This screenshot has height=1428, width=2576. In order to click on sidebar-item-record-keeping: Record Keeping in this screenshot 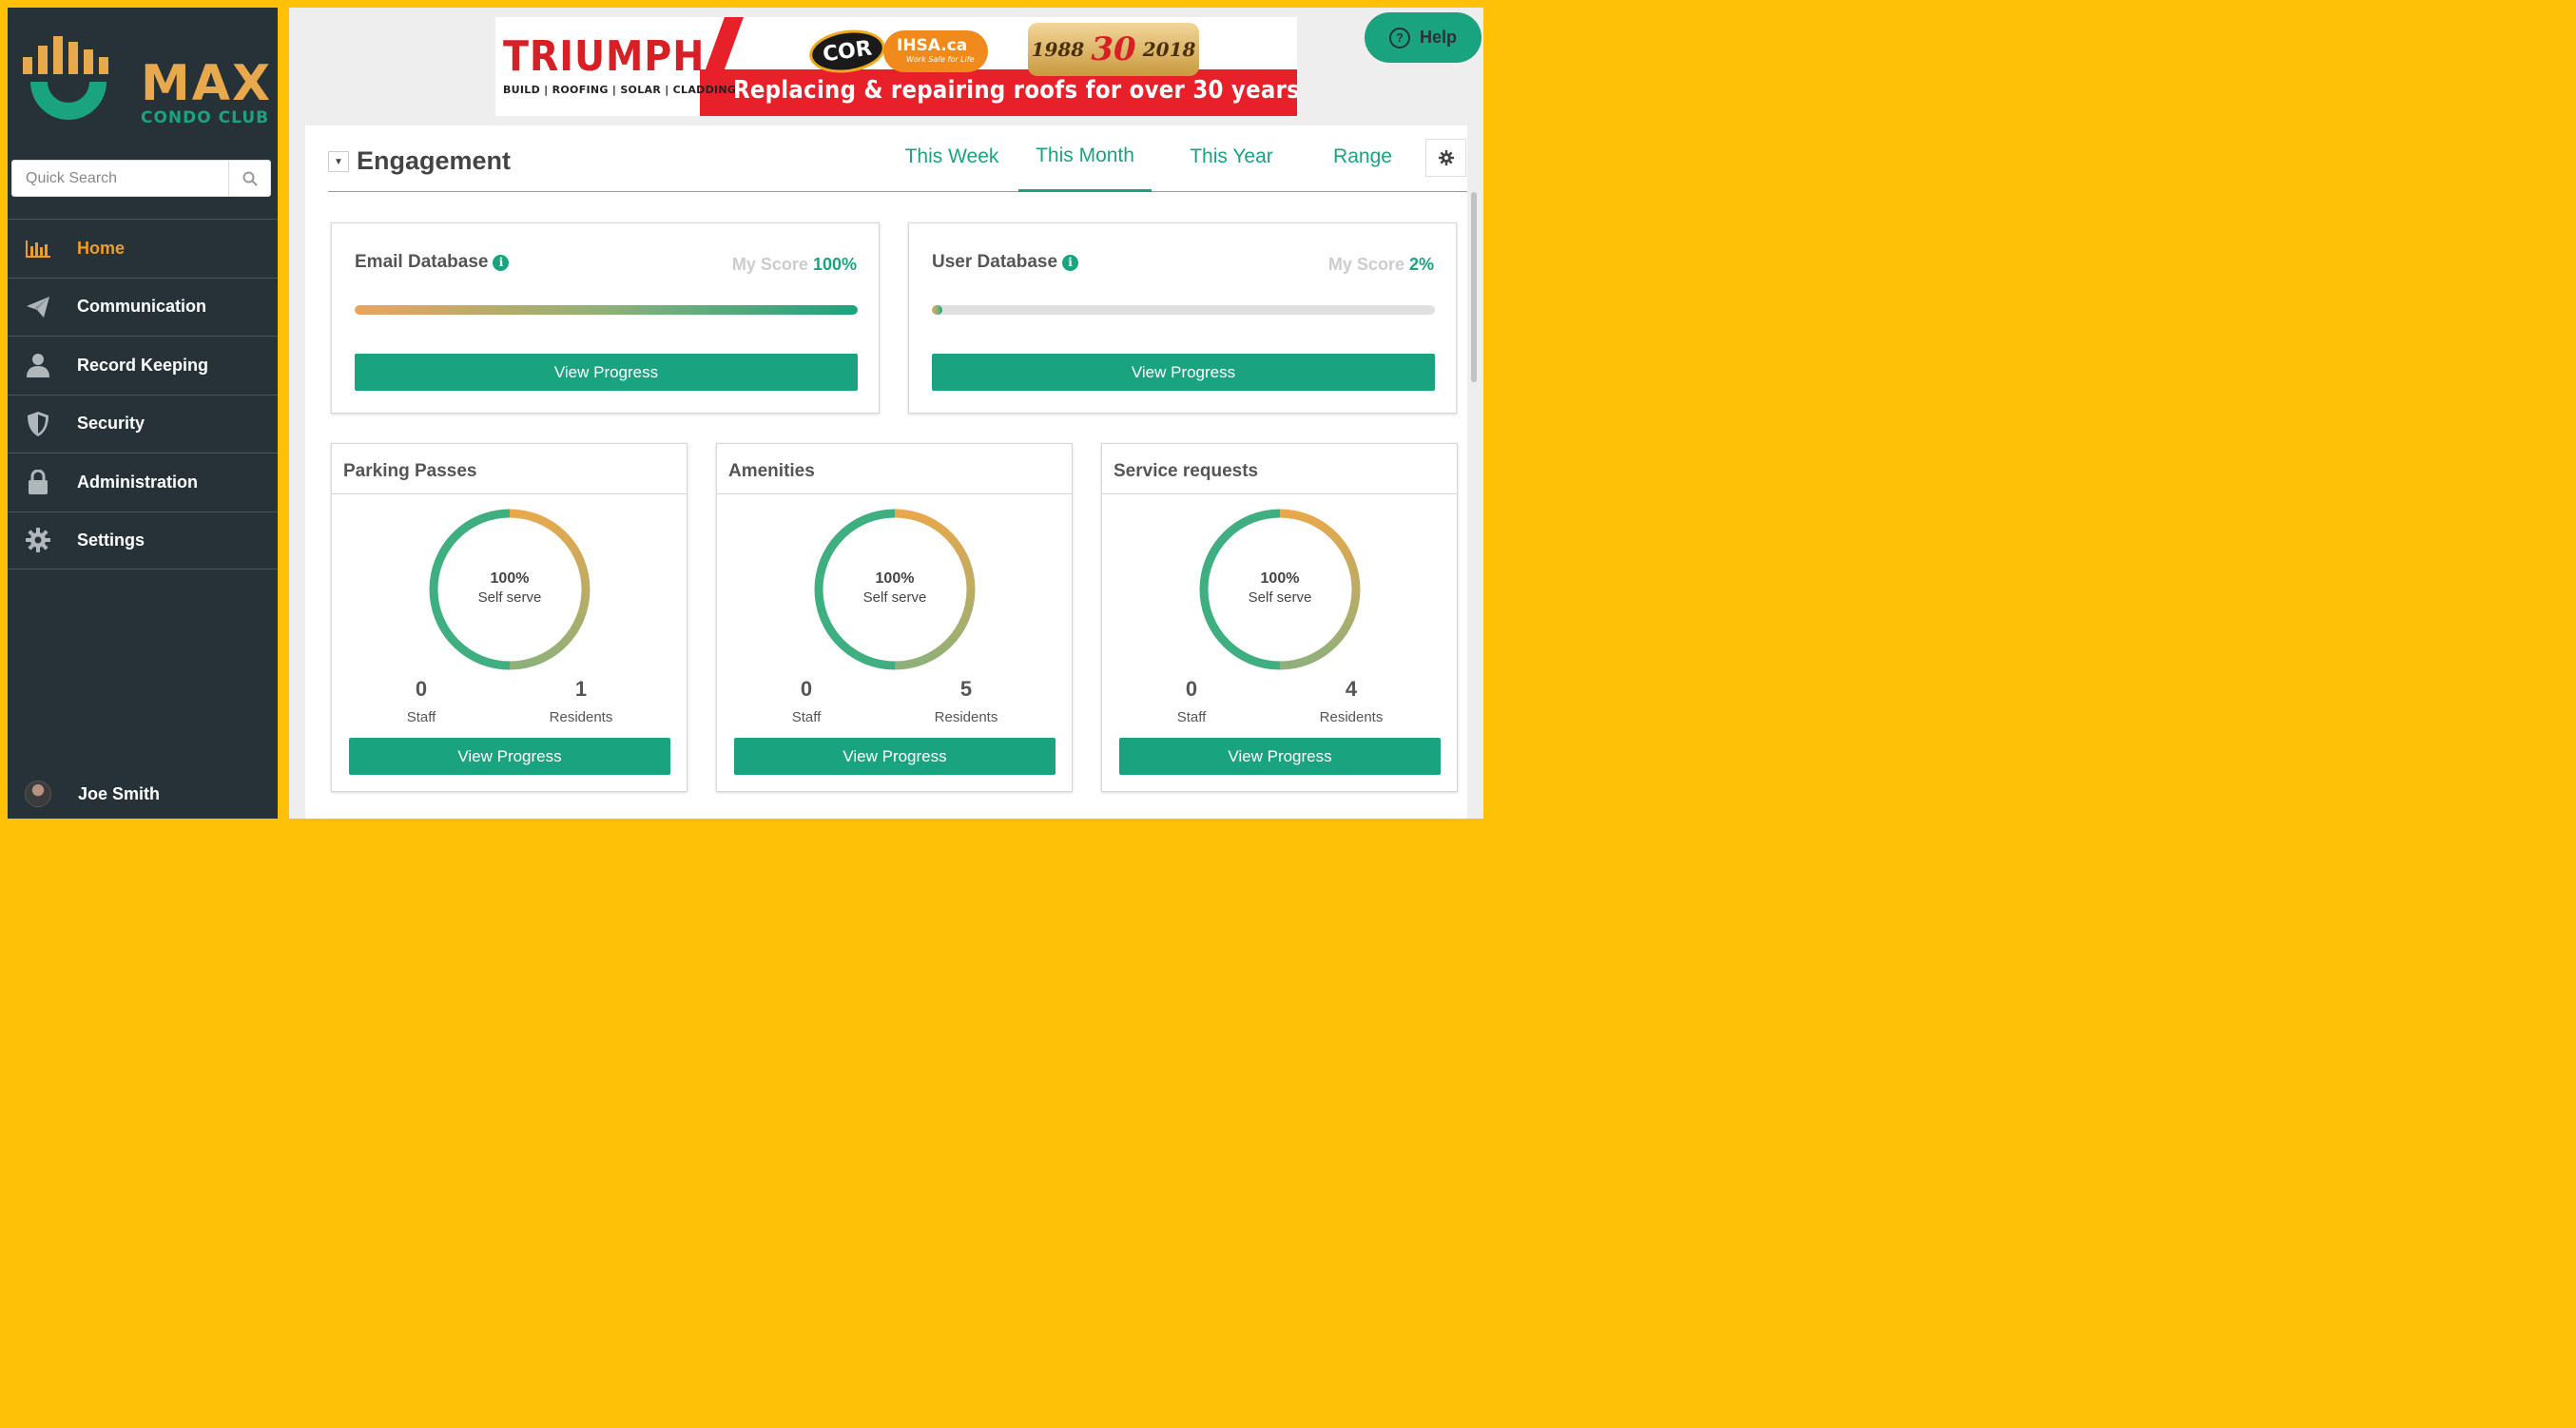, I will do `click(143, 365)`.